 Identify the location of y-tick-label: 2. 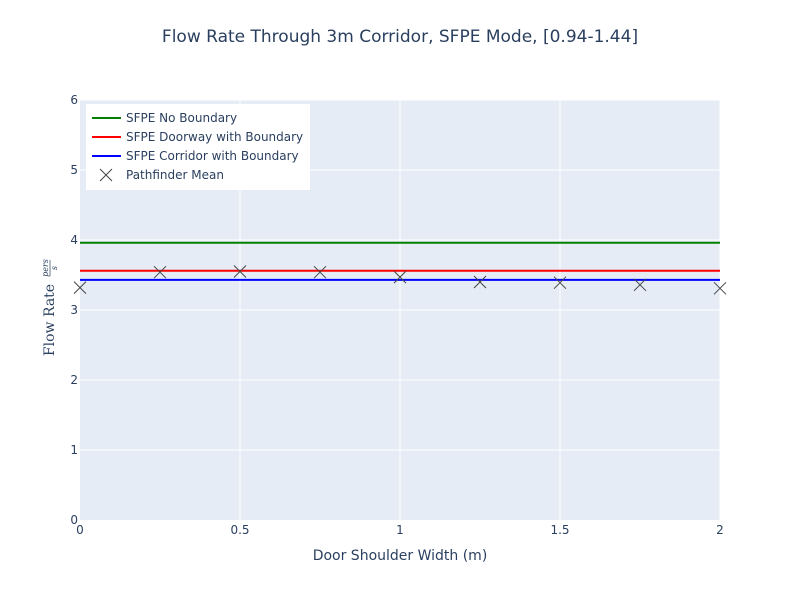
(74, 380).